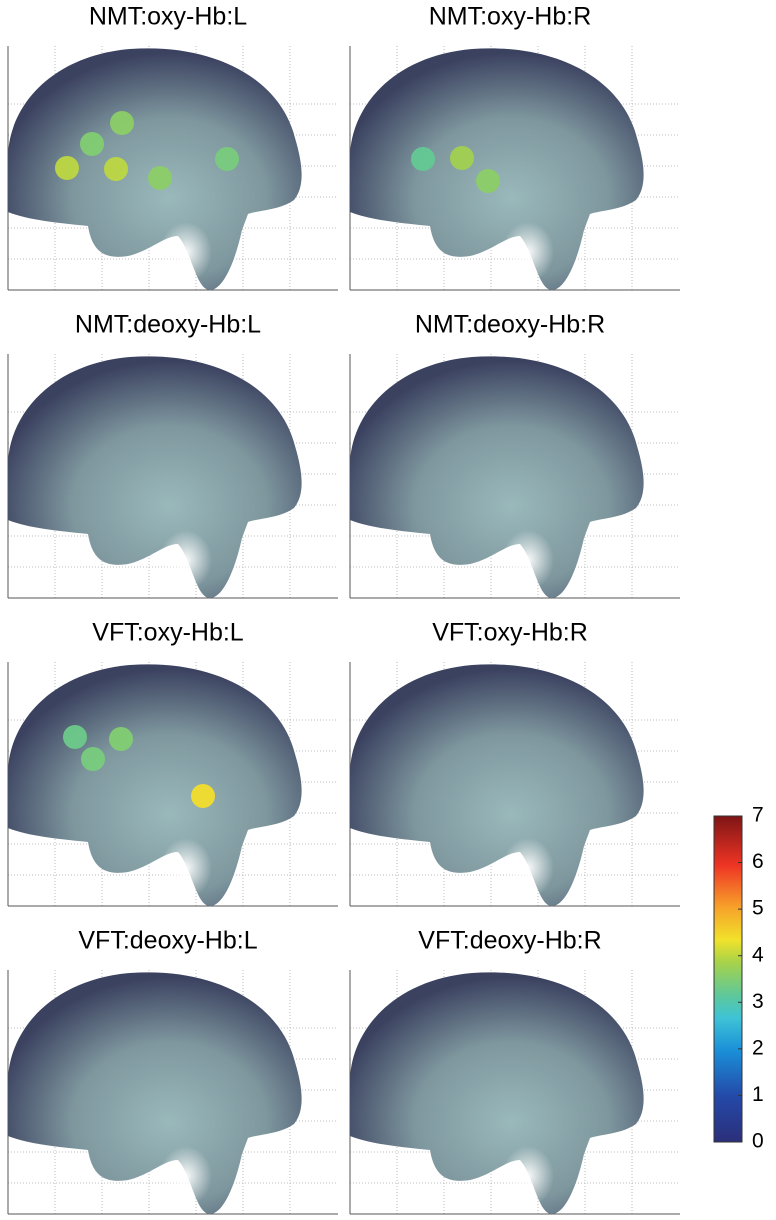 This screenshot has height=1220, width=776. What do you see at coordinates (510, 17) in the screenshot?
I see `panel-title: NMT:oxy-Hb:R` at bounding box center [510, 17].